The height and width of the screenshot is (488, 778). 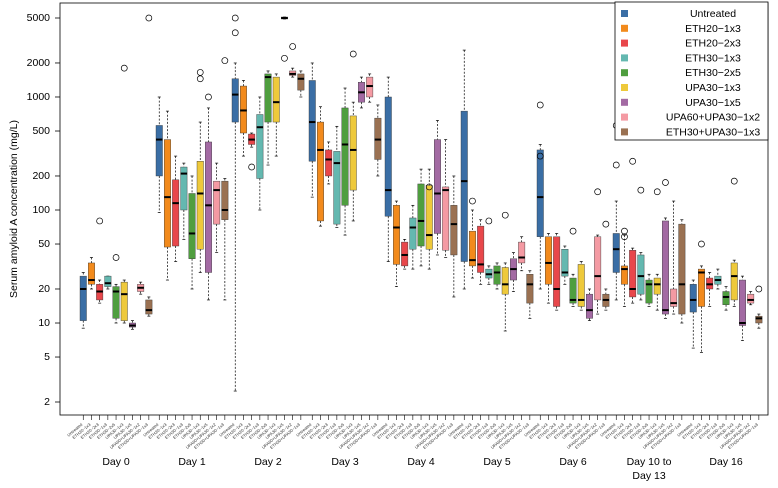 I want to click on group-label: Day 1, so click(x=192, y=462).